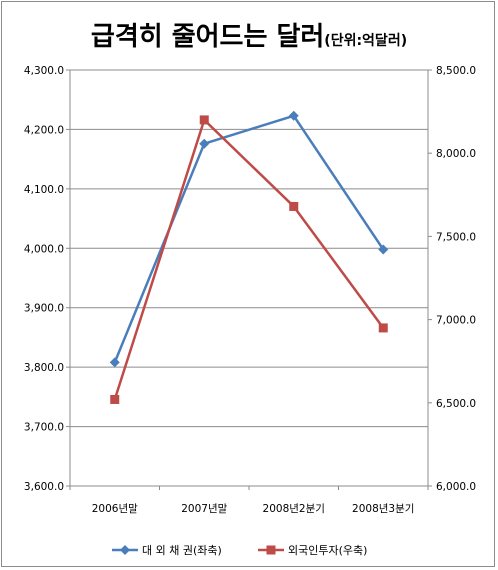 This screenshot has width=498, height=570. What do you see at coordinates (115, 509) in the screenshot?
I see `category-label: 2006년말` at bounding box center [115, 509].